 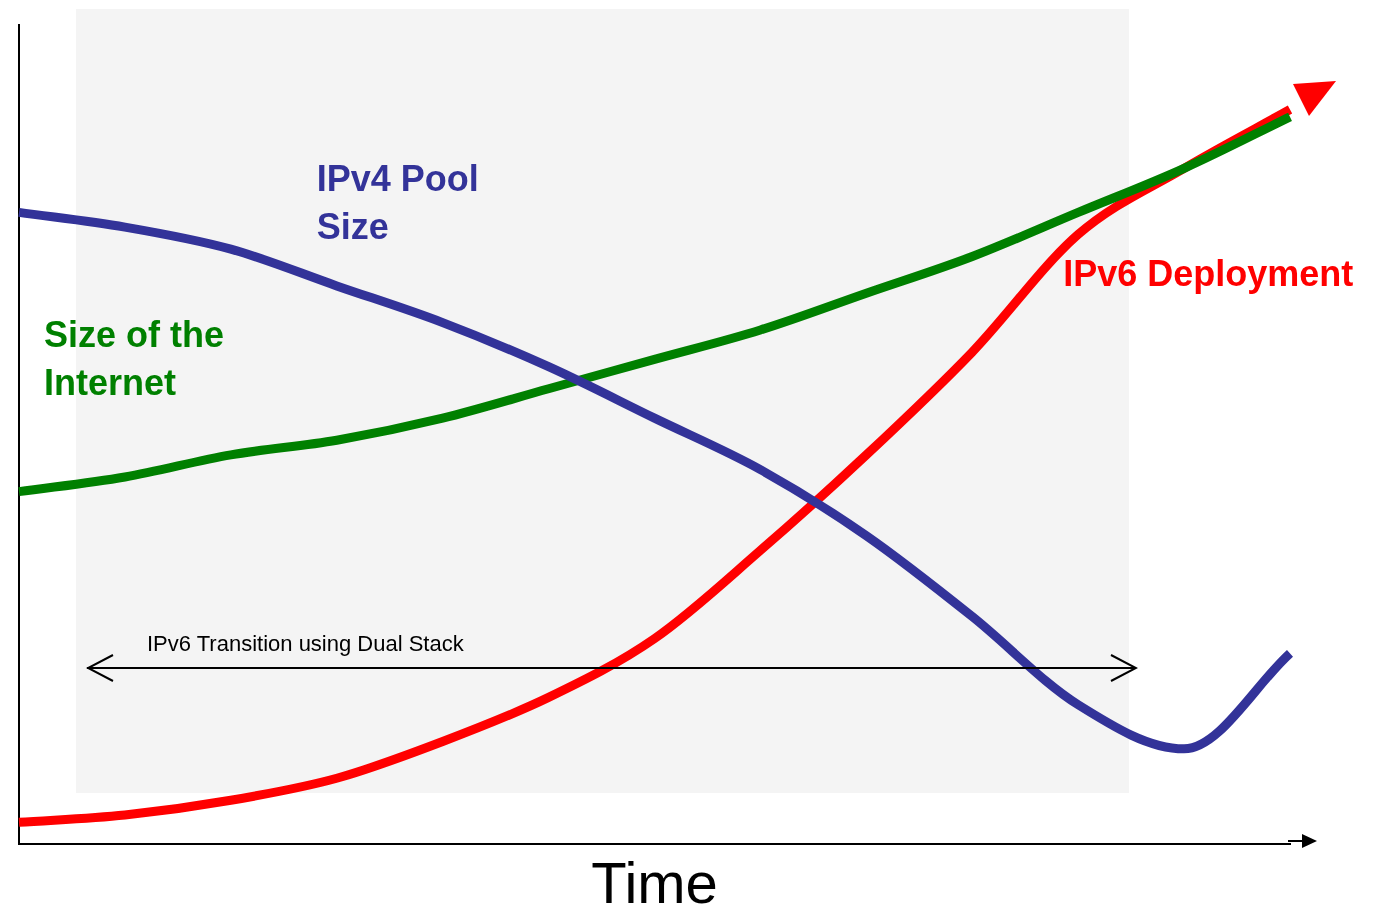 I want to click on series-label: IPv4 Pool Size, so click(x=397, y=202).